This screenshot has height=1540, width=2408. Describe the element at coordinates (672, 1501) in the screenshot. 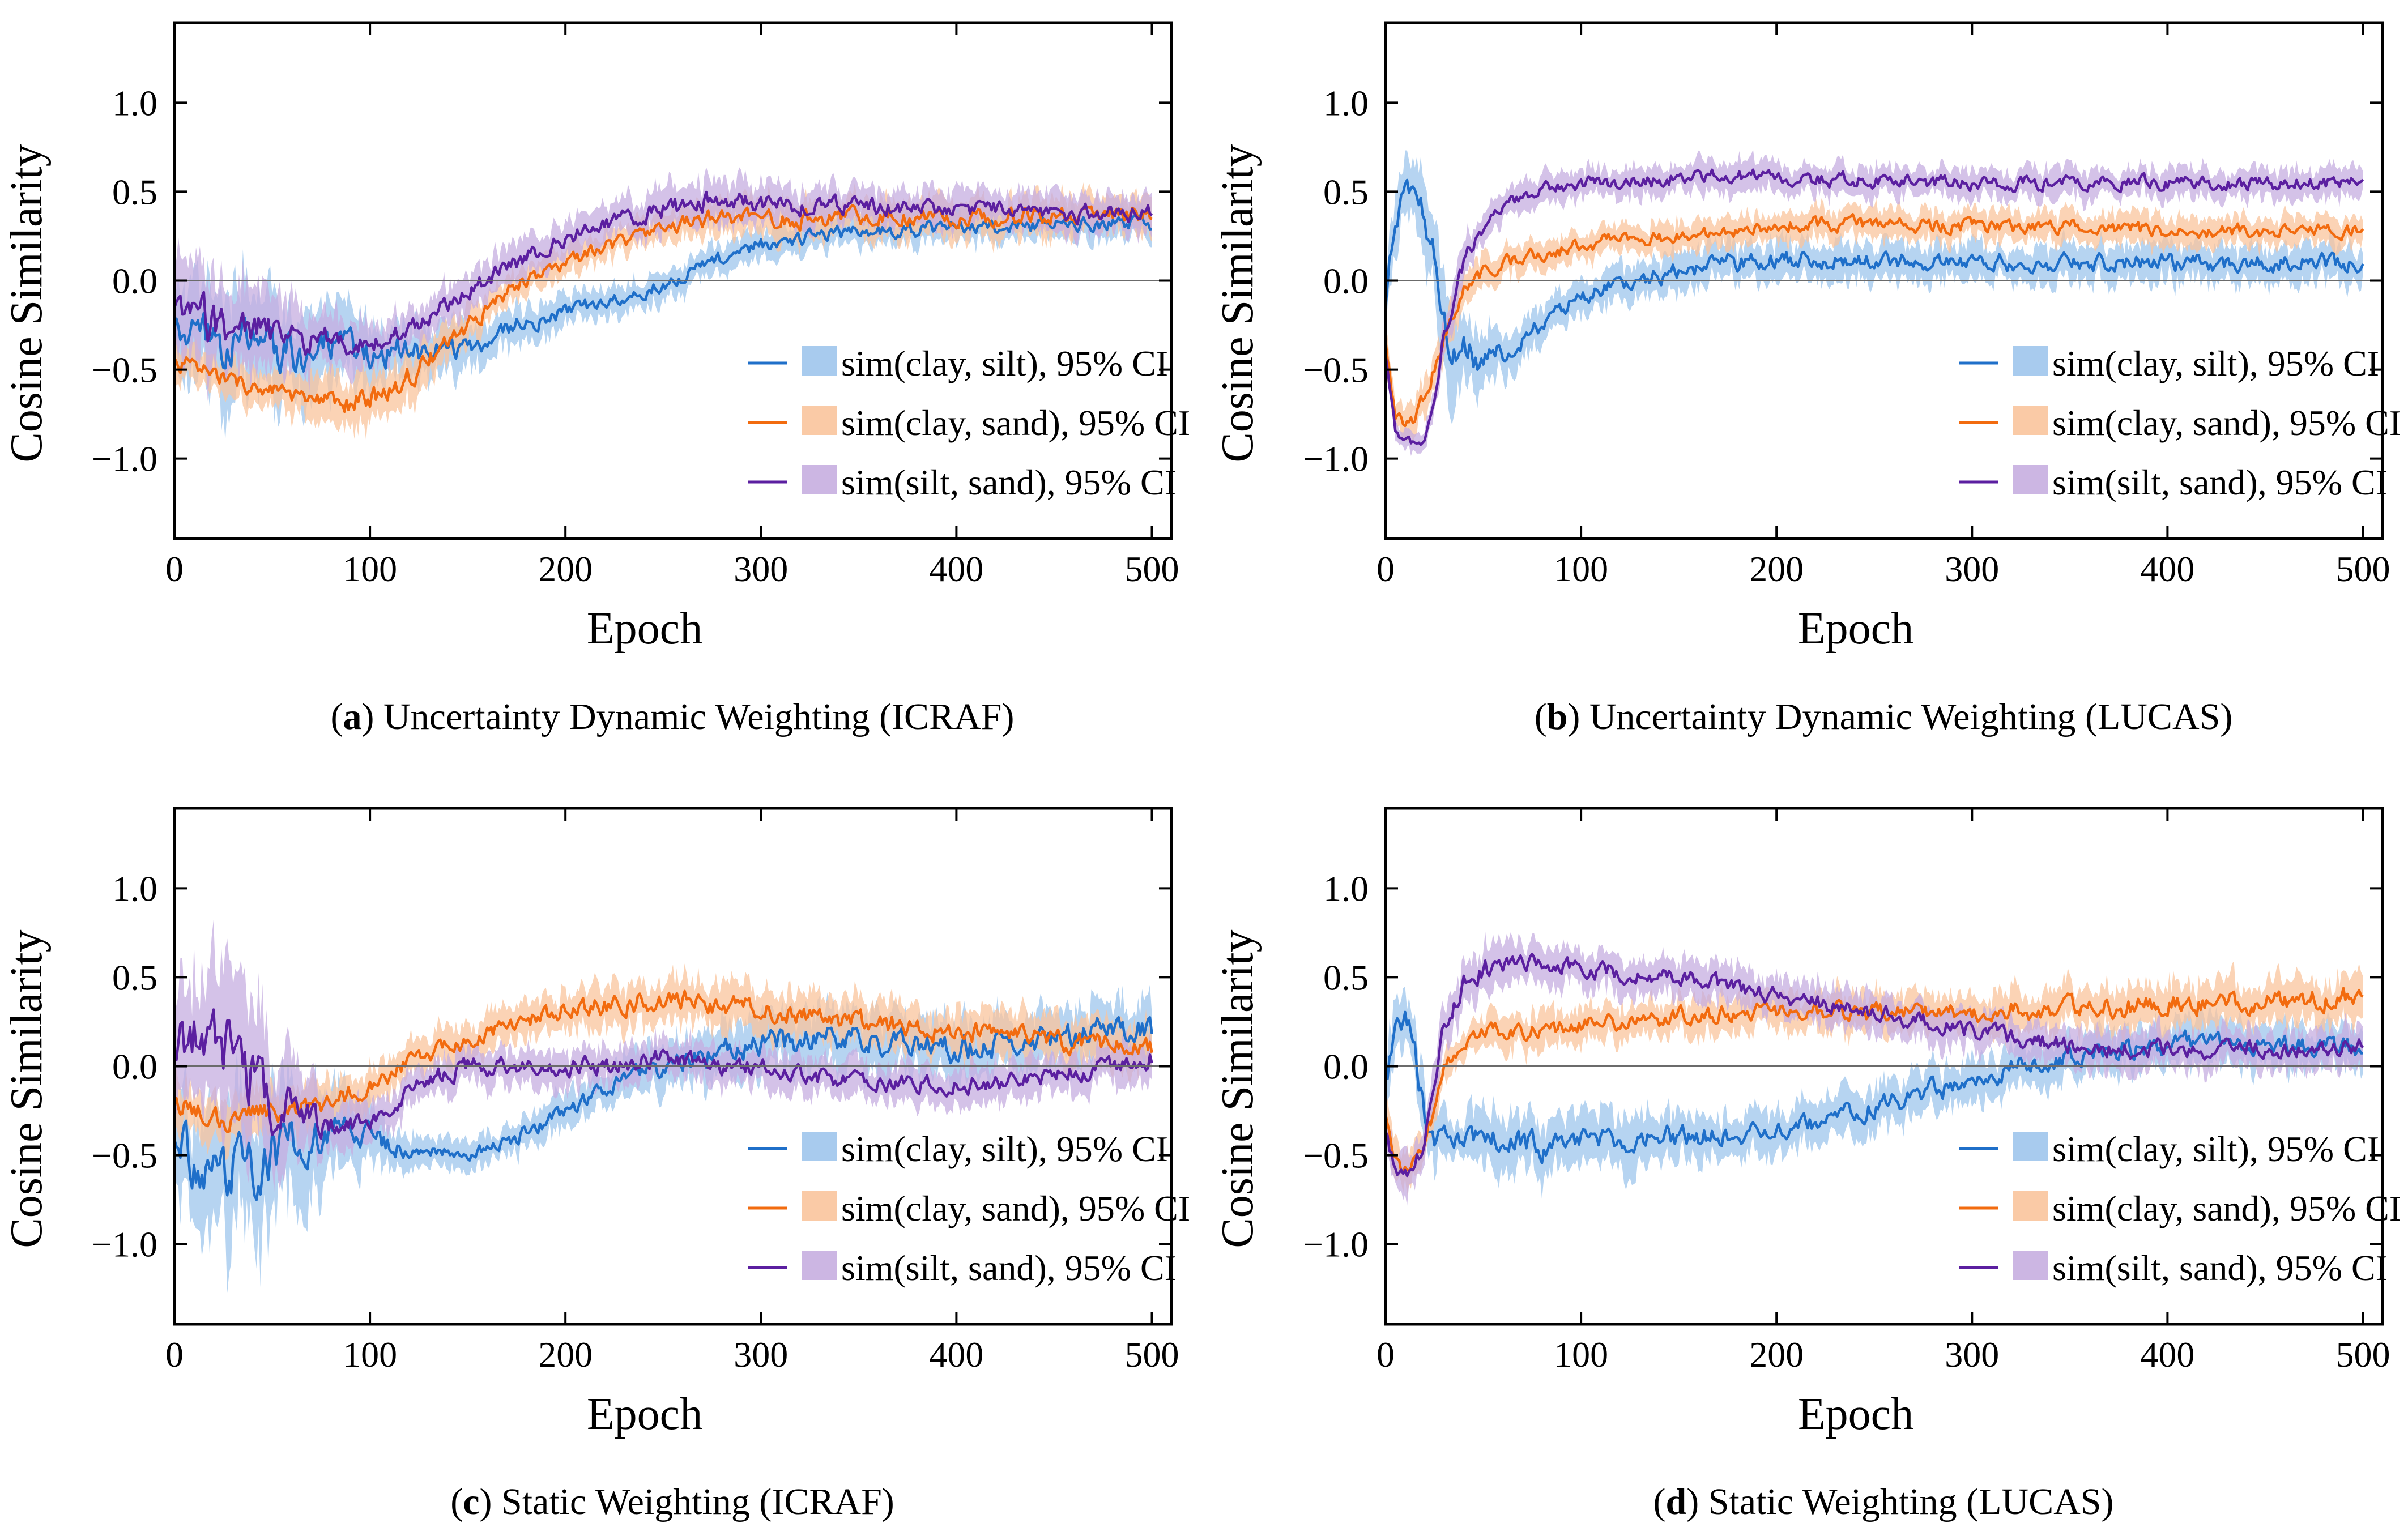

I see `caption-c: (c) Static Weighting (ICRAF)` at that location.